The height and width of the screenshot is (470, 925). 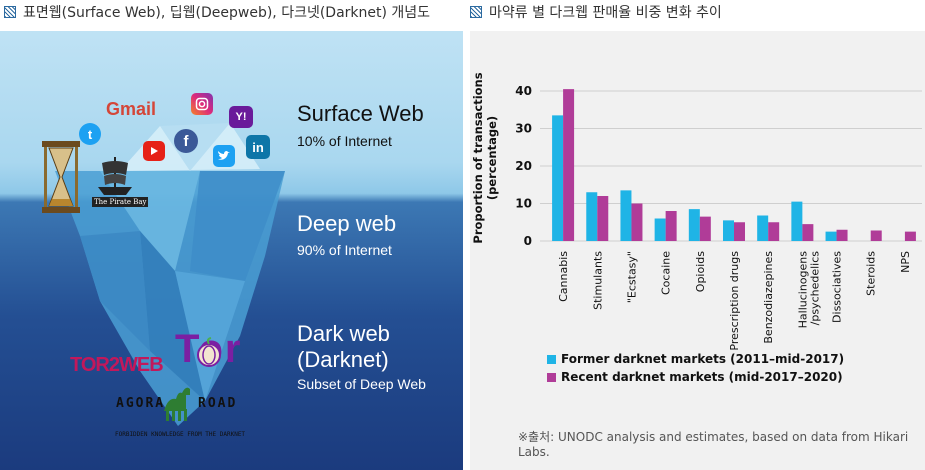 I want to click on legend-label-recent: Recent darknet markets (mid-2017–2020), so click(x=702, y=377).